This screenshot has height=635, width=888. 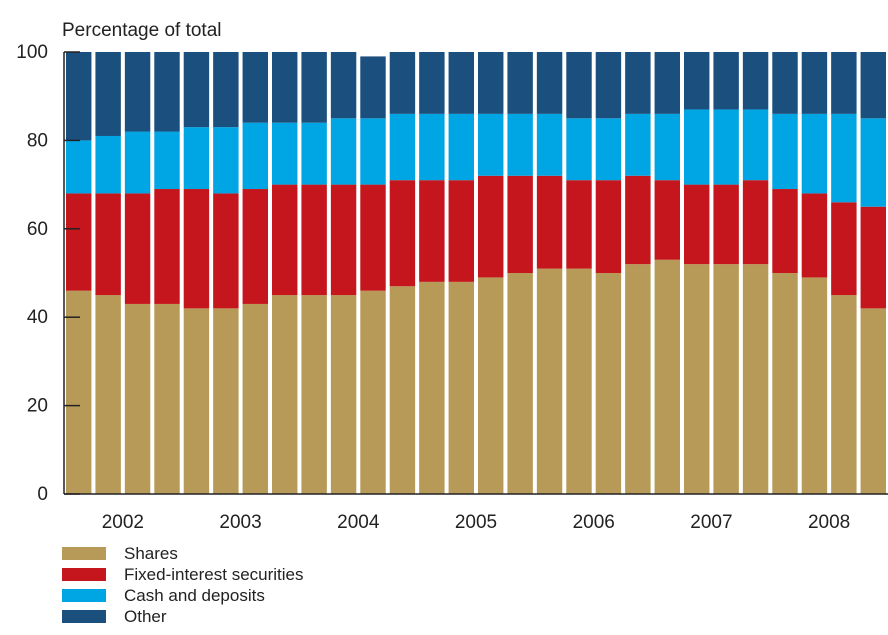 I want to click on x-tick-label-2002: 2002, so click(x=123, y=522).